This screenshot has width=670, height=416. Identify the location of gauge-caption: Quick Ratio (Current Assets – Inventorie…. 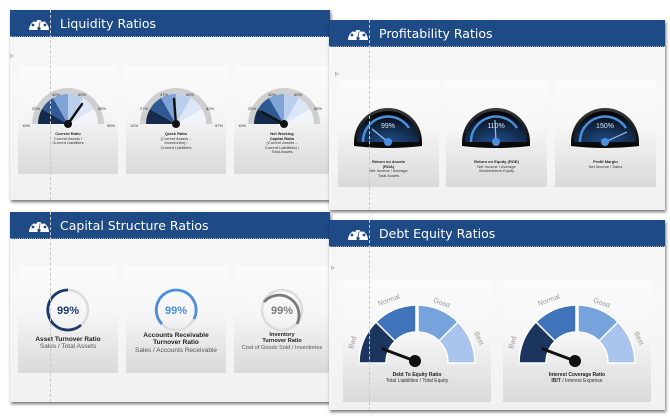
(176, 140).